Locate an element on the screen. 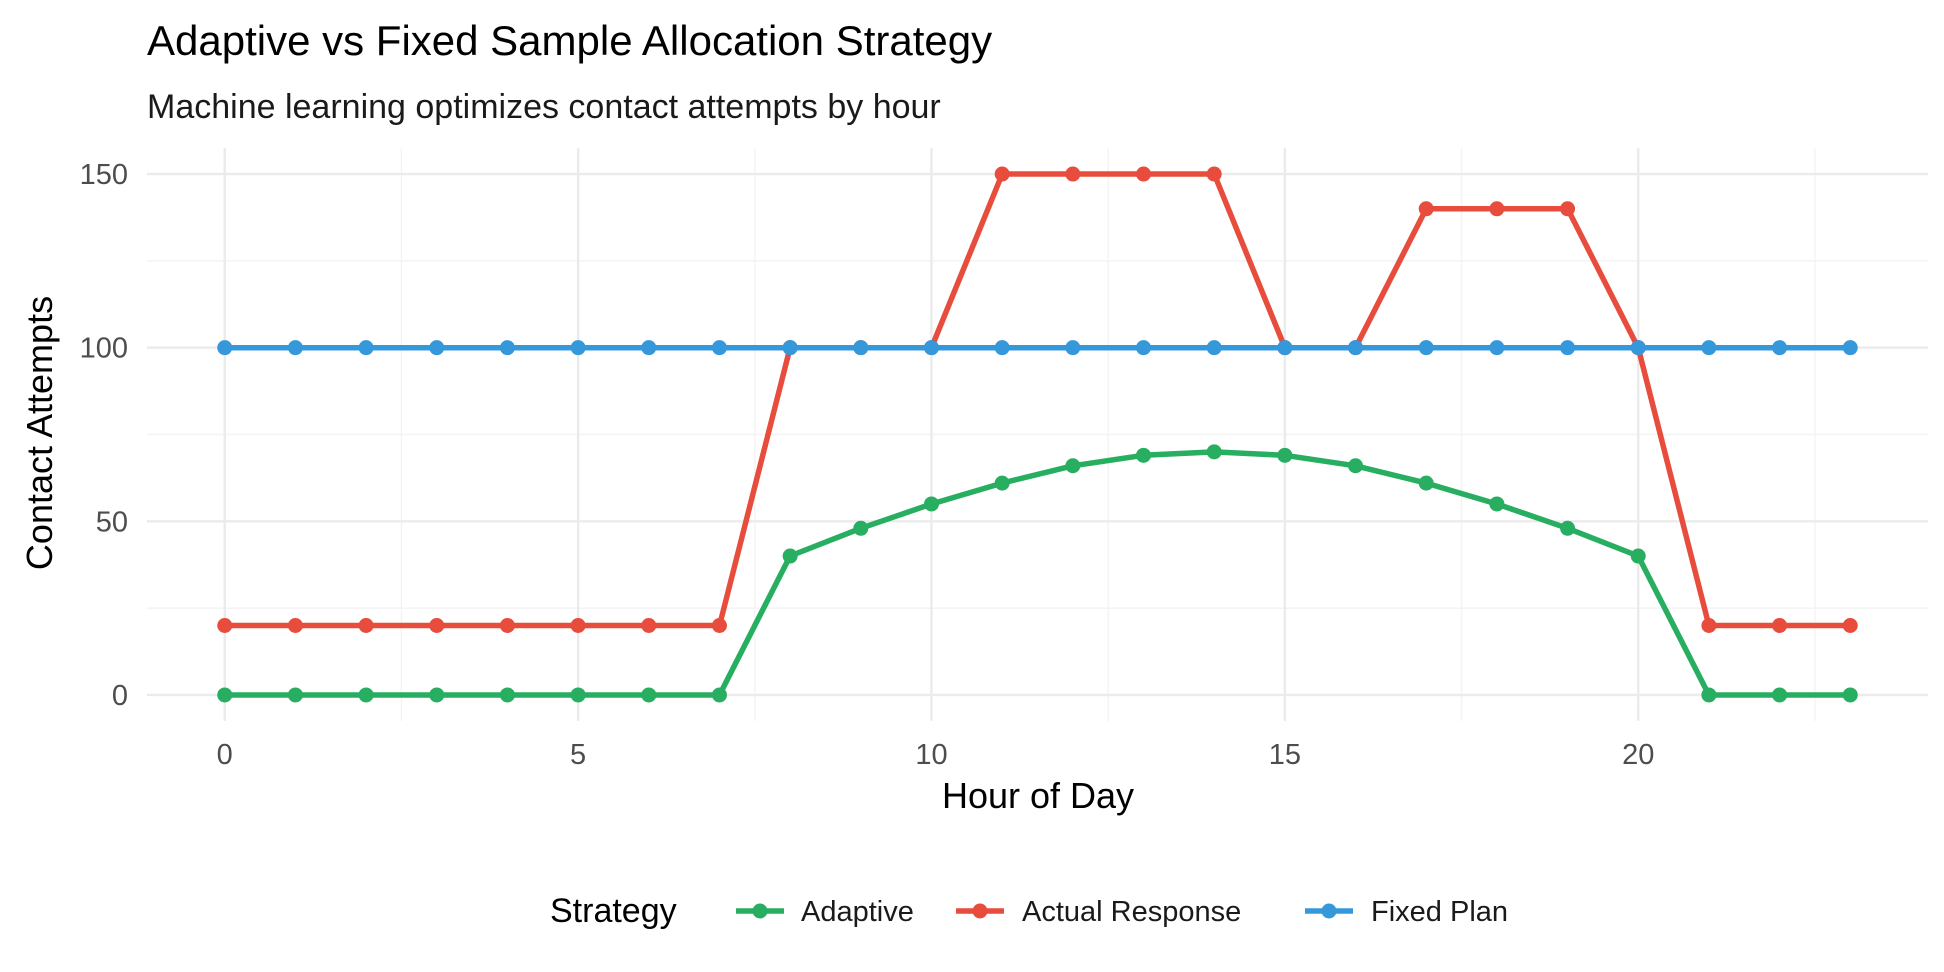  x-axis-ticks: 0 5 10 15 20 is located at coordinates (936, 755).